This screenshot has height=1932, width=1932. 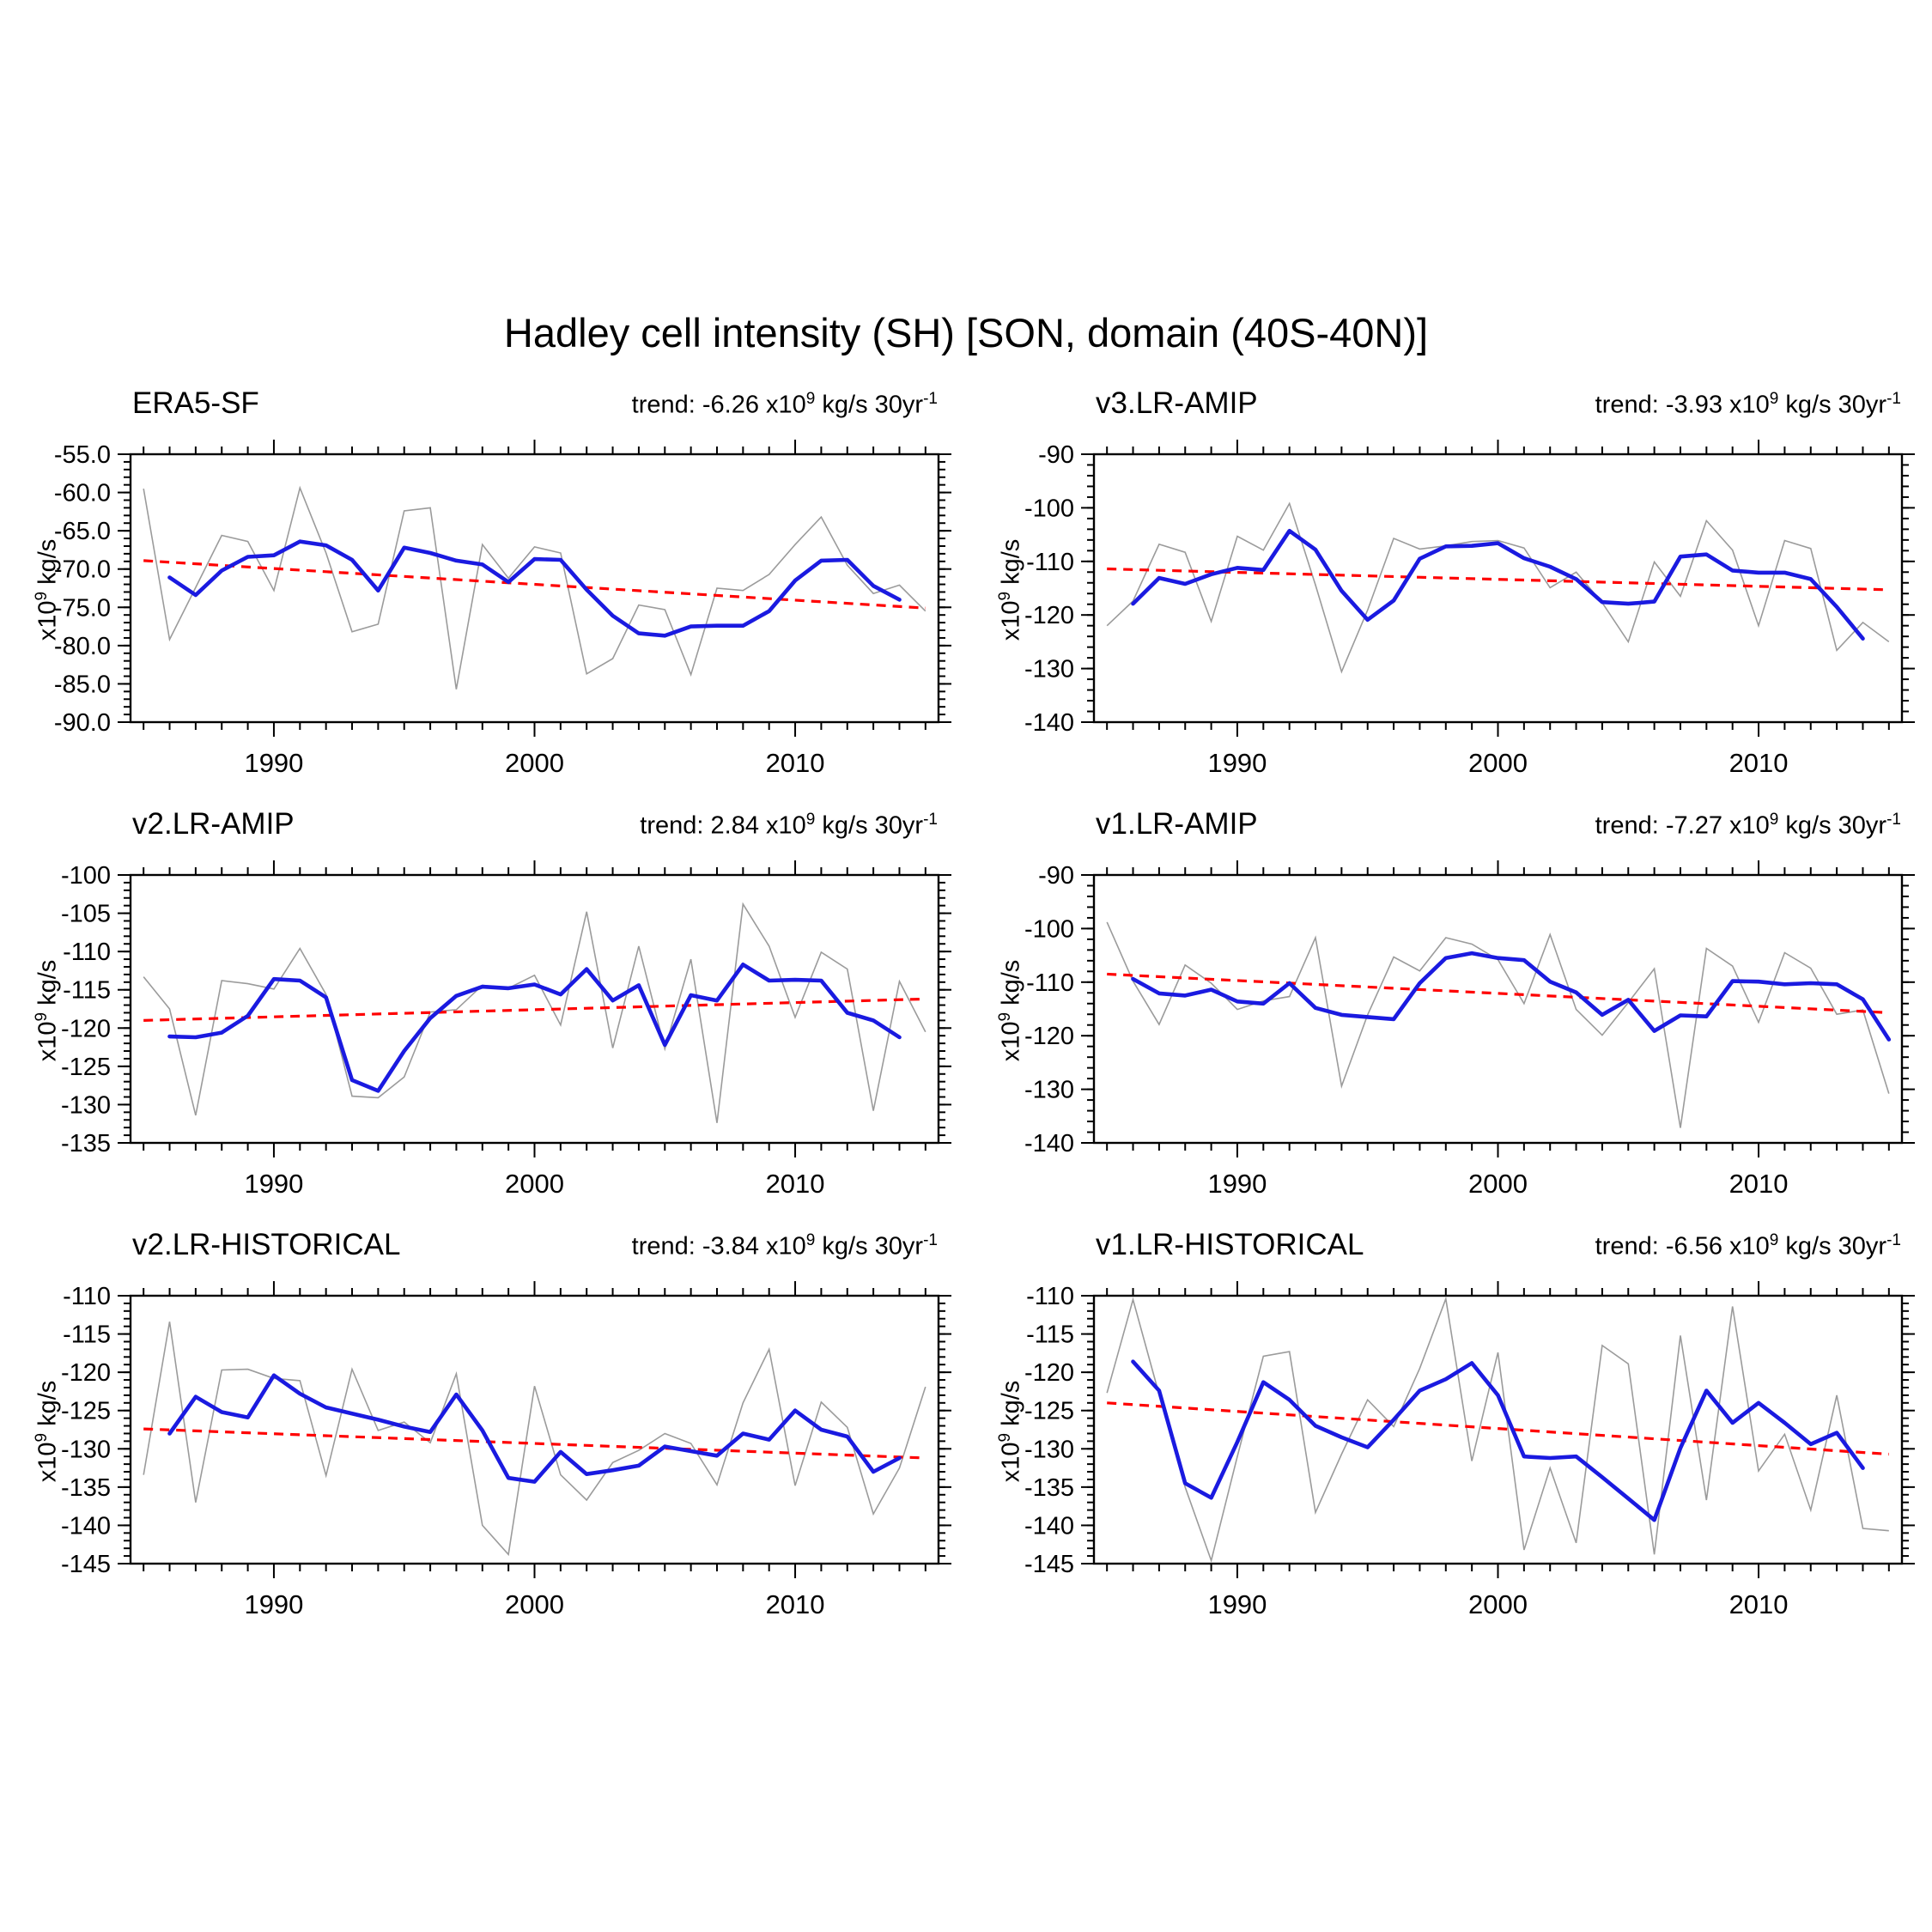 I want to click on trend-label: trend: -7.27 x109 kg/s 30yr-1, so click(x=1748, y=825).